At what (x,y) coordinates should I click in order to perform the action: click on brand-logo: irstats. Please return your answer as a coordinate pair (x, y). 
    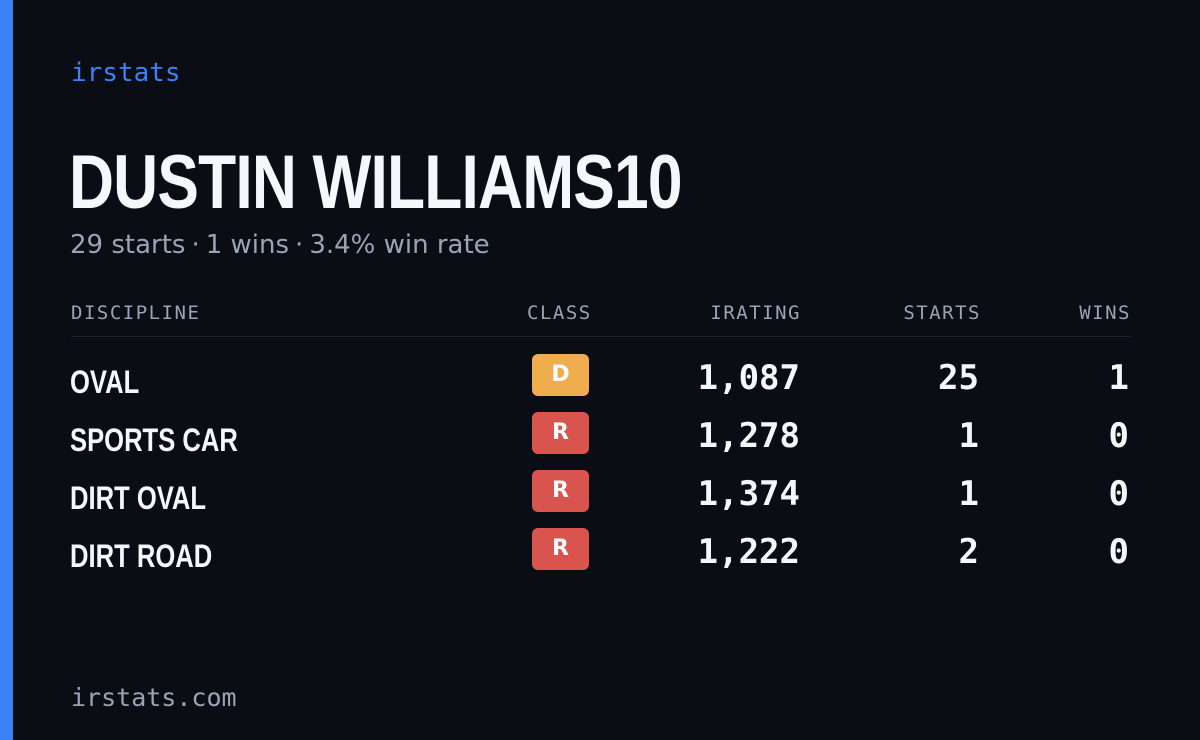
    Looking at the image, I should click on (126, 73).